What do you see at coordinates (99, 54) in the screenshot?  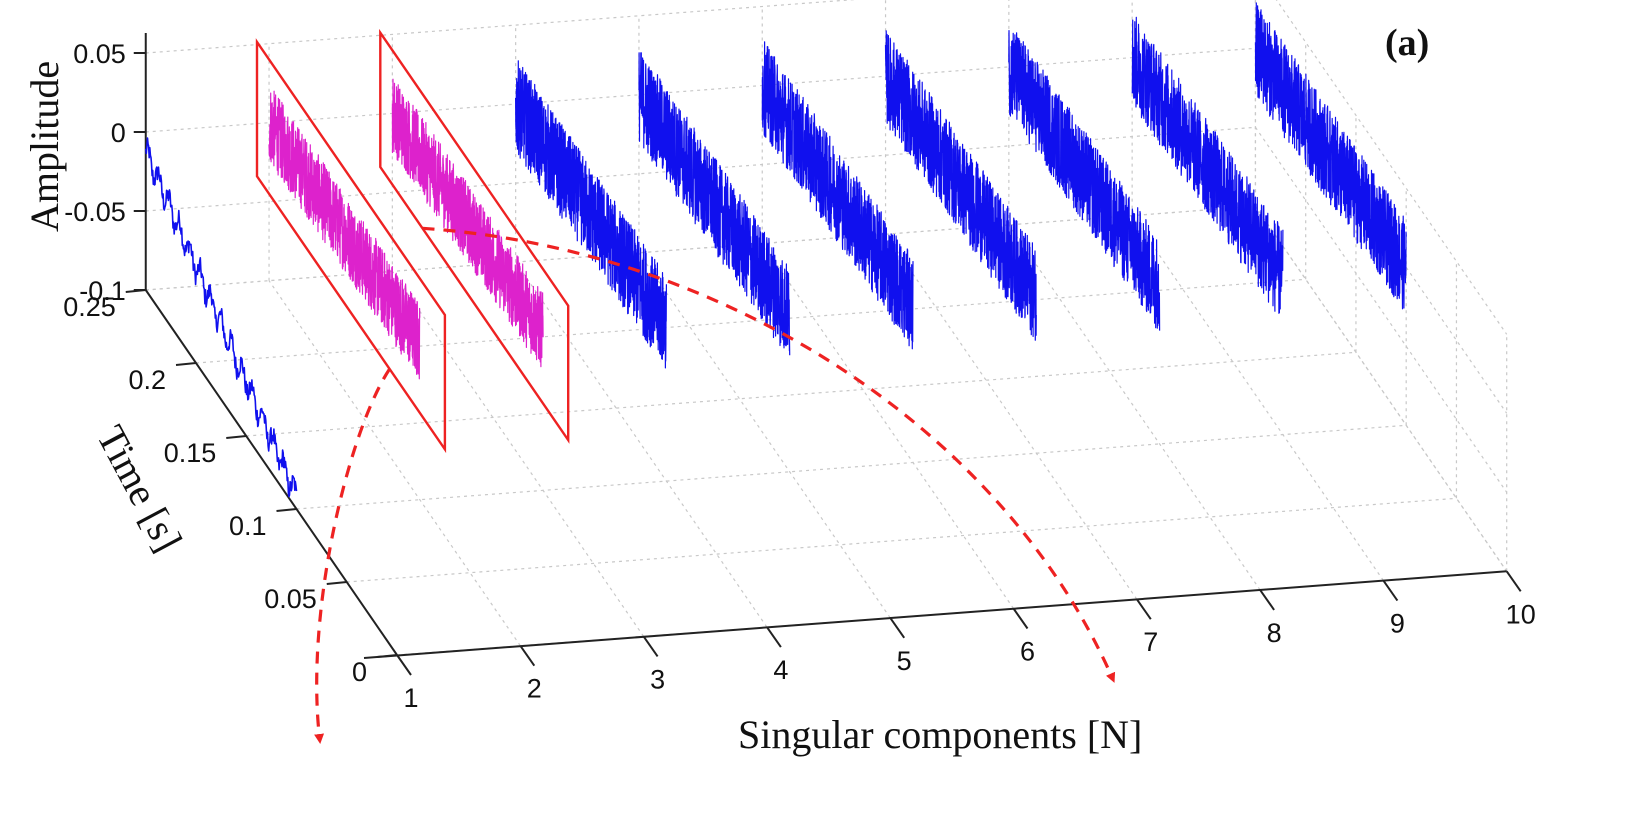 I see `z-tick-label: 0.05` at bounding box center [99, 54].